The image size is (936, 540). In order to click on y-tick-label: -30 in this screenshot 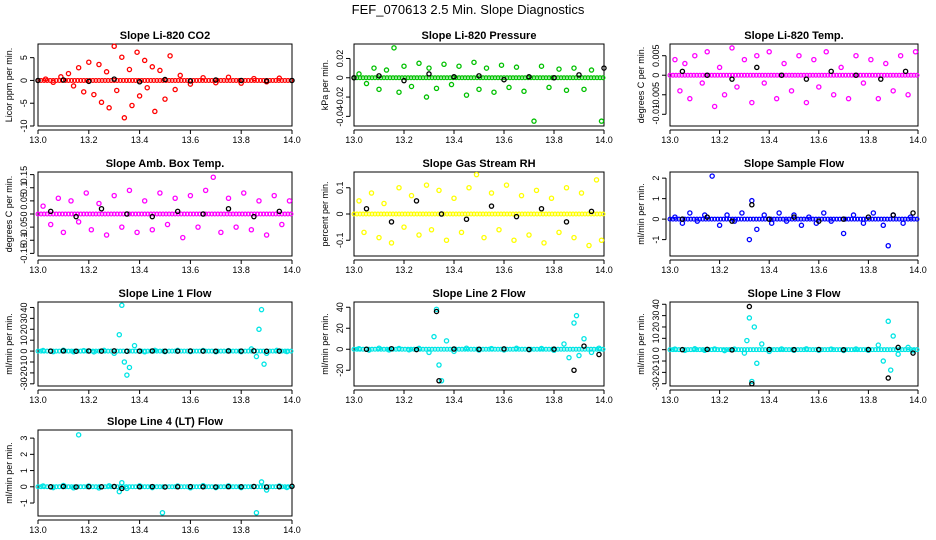, I will do `click(656, 383)`.